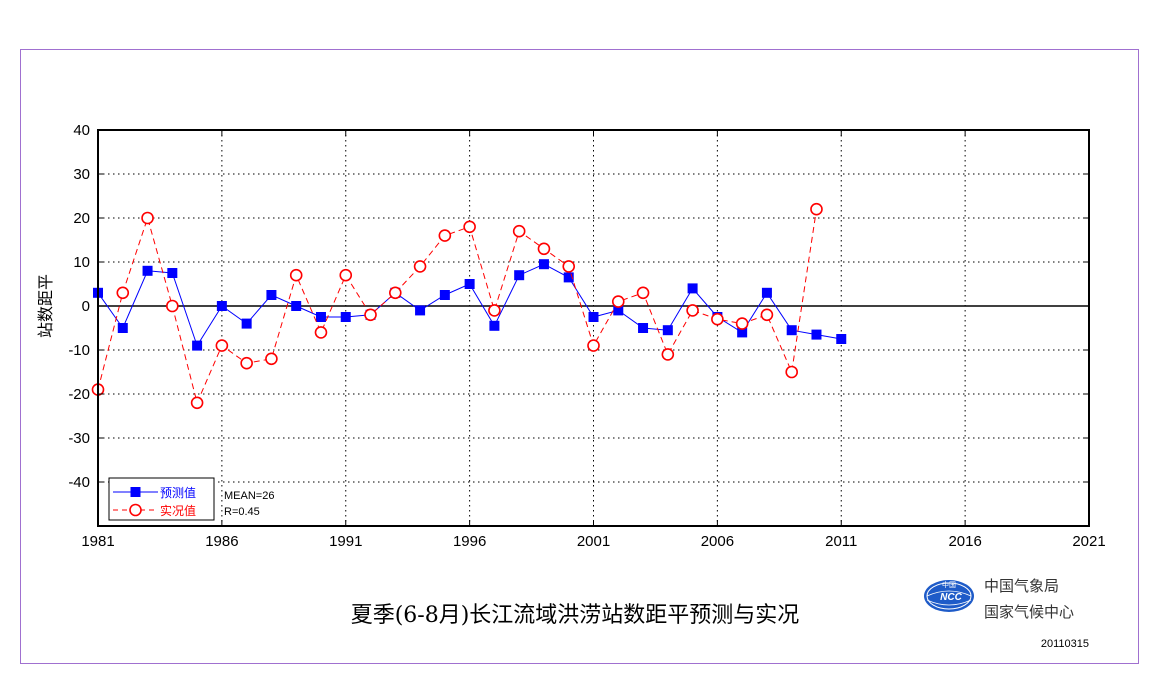 Image resolution: width=1150 pixels, height=700 pixels. Describe the element at coordinates (81, 262) in the screenshot. I see `y-tick-label: 10` at that location.